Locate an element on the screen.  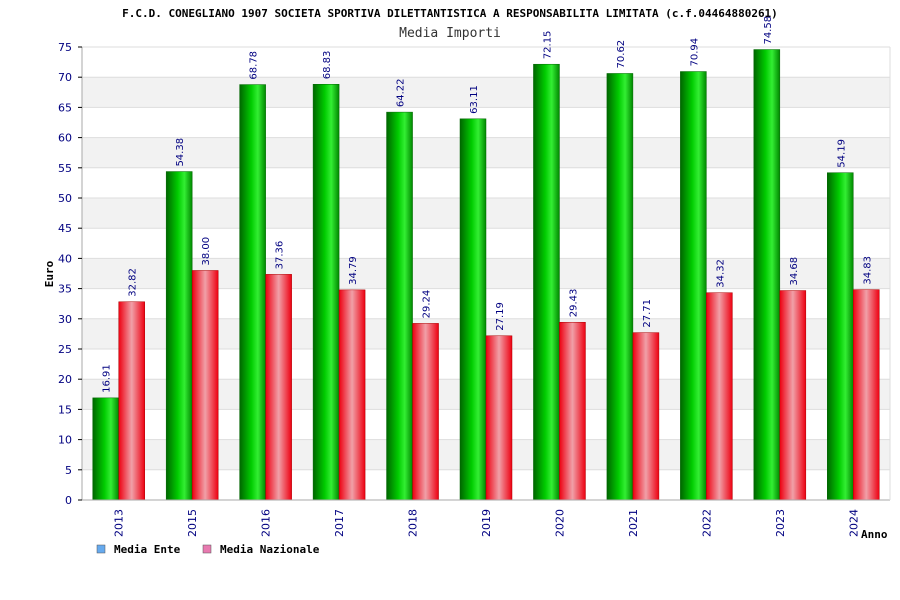
data-label-media-nazionale-2019: 27.19 is located at coordinates (500, 316).